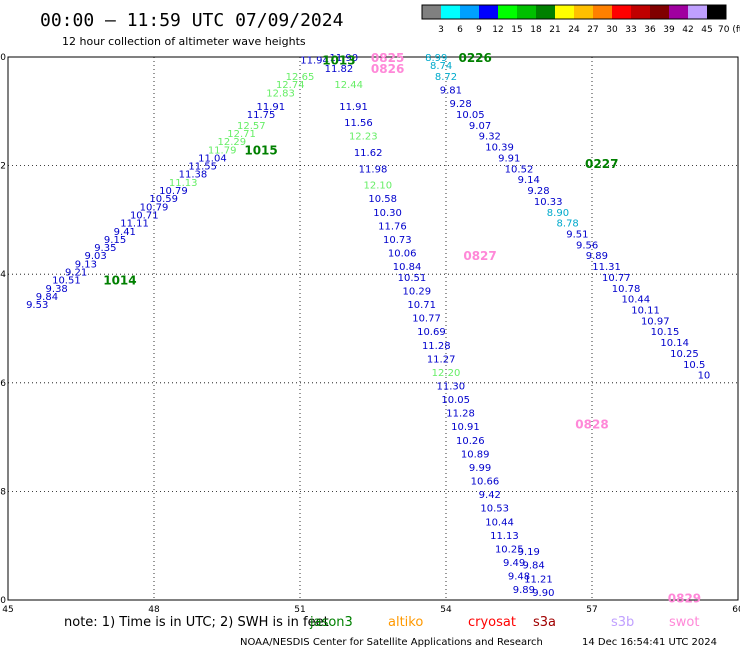 Image resolution: width=740 pixels, height=650 pixels. What do you see at coordinates (270, 107) in the screenshot?
I see `wave-height-point: 11.91` at bounding box center [270, 107].